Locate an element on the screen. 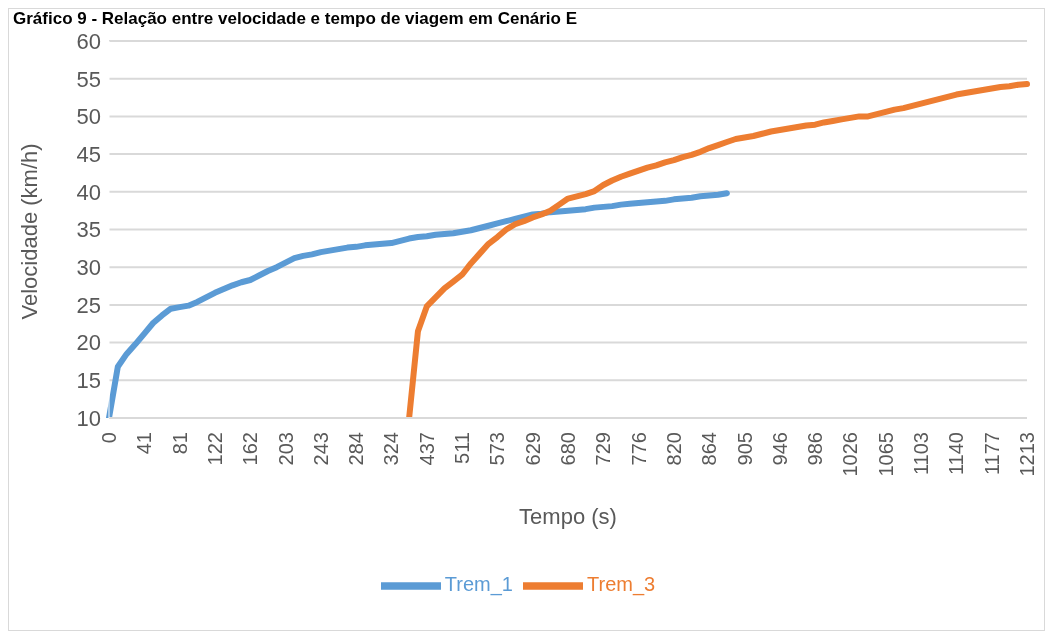 The height and width of the screenshot is (639, 1053). x-tick-label: 162 is located at coordinates (250, 449).